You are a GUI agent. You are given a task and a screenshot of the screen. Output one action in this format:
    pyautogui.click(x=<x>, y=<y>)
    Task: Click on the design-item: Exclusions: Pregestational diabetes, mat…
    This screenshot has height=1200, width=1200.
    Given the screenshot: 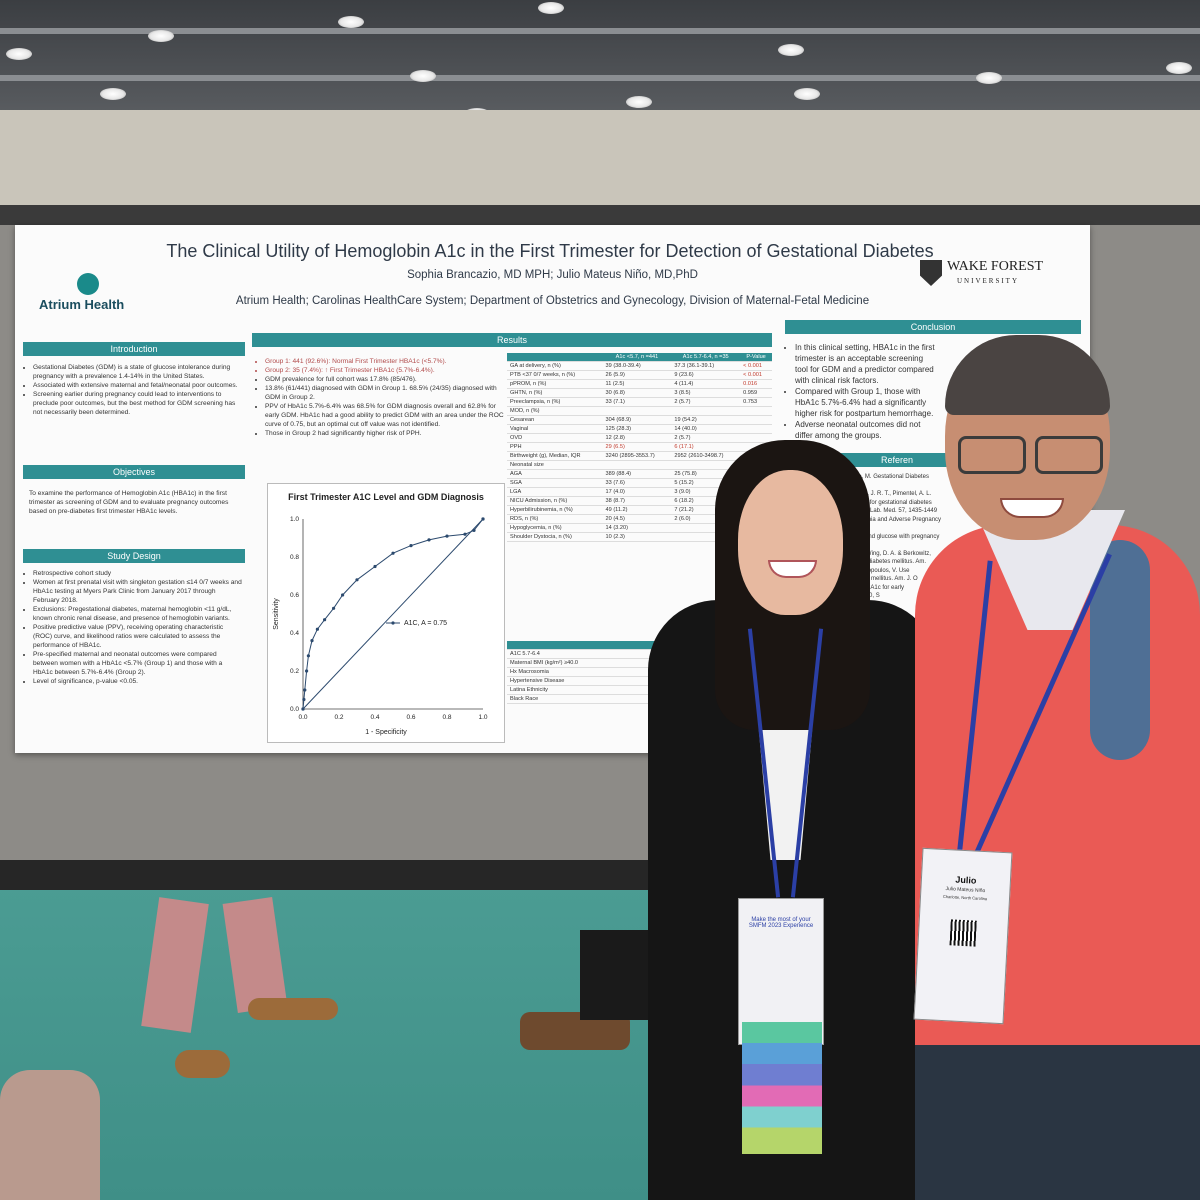 What is the action you would take?
    pyautogui.click(x=138, y=614)
    